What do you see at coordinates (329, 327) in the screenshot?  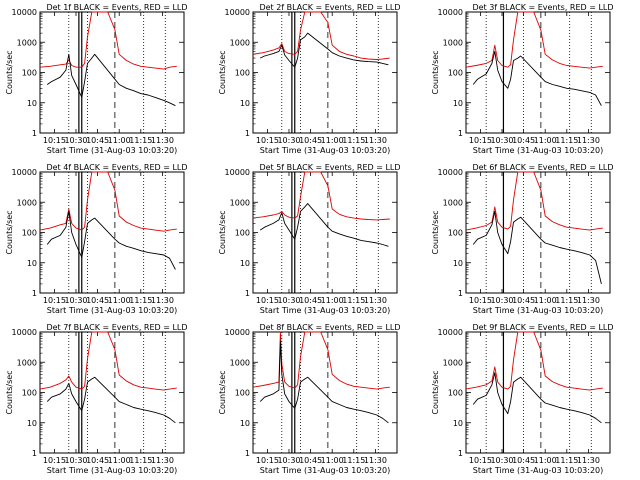 I see `chart-title: Det 8f BLACK = Events, RED = LLD` at bounding box center [329, 327].